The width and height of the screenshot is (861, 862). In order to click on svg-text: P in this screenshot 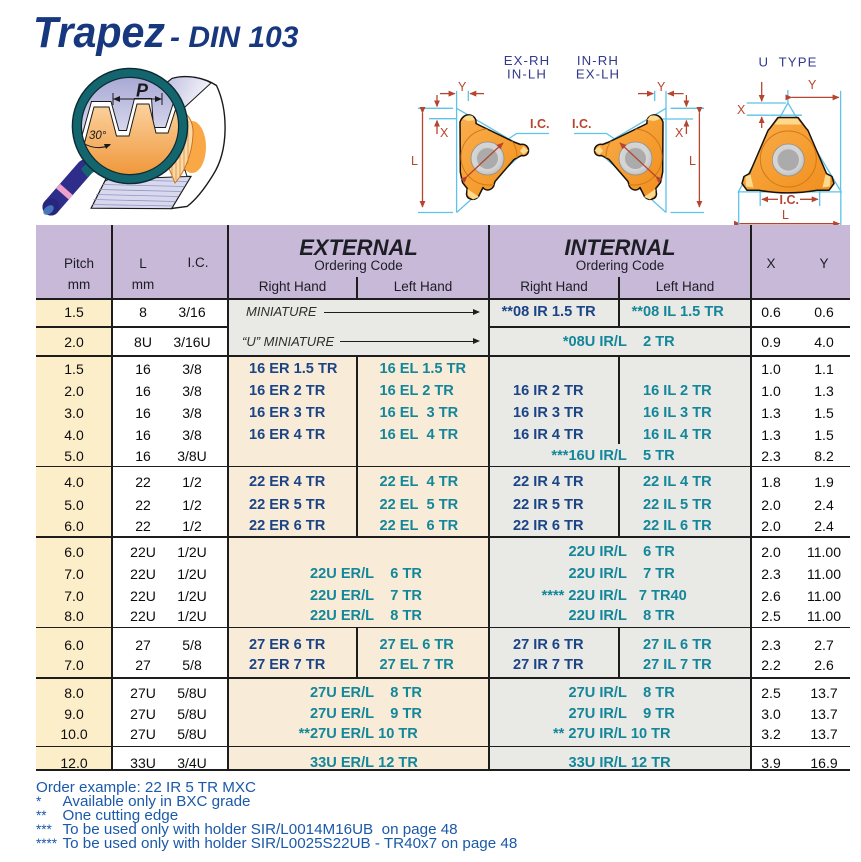, I will do `click(142, 91)`.